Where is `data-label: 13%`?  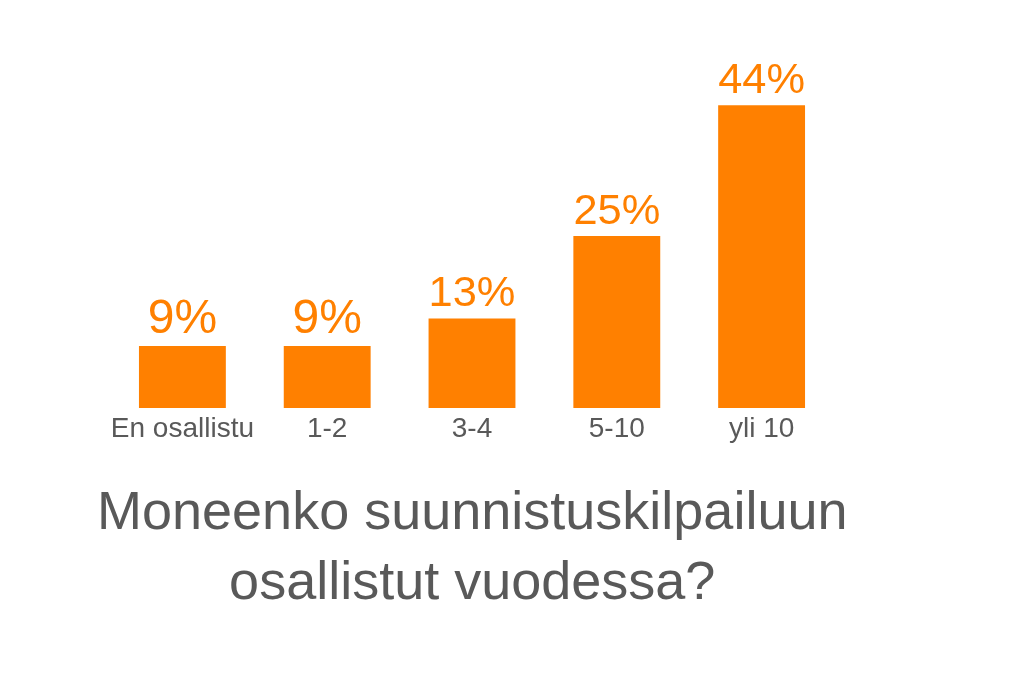
data-label: 13% is located at coordinates (472, 291).